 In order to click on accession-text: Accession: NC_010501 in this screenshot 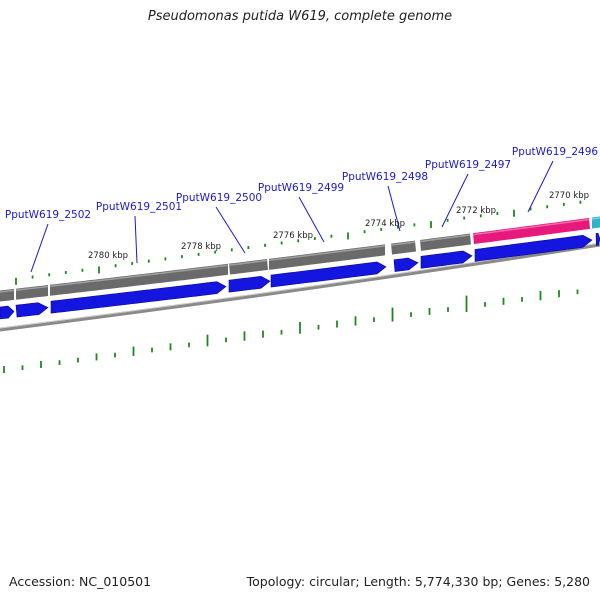, I will do `click(80, 581)`.